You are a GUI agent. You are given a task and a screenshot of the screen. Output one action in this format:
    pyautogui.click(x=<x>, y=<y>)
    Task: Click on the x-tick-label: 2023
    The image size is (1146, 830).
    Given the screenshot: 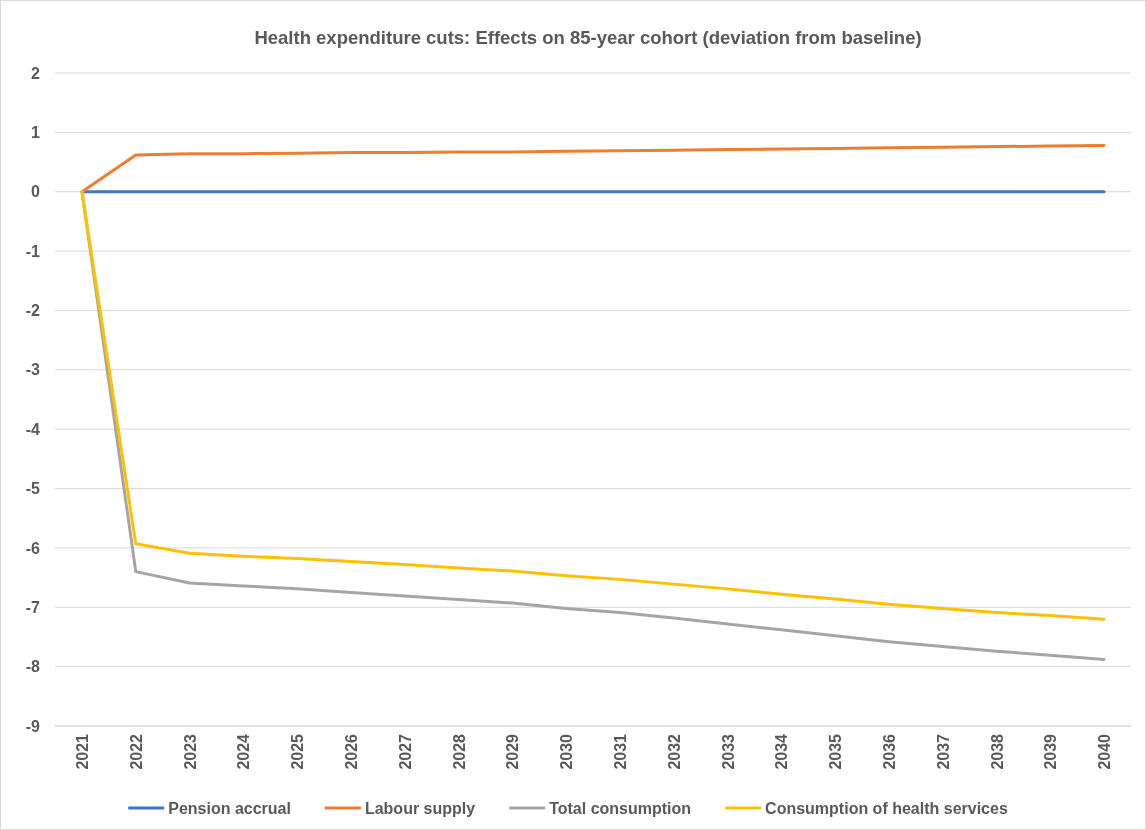 What is the action you would take?
    pyautogui.click(x=190, y=751)
    